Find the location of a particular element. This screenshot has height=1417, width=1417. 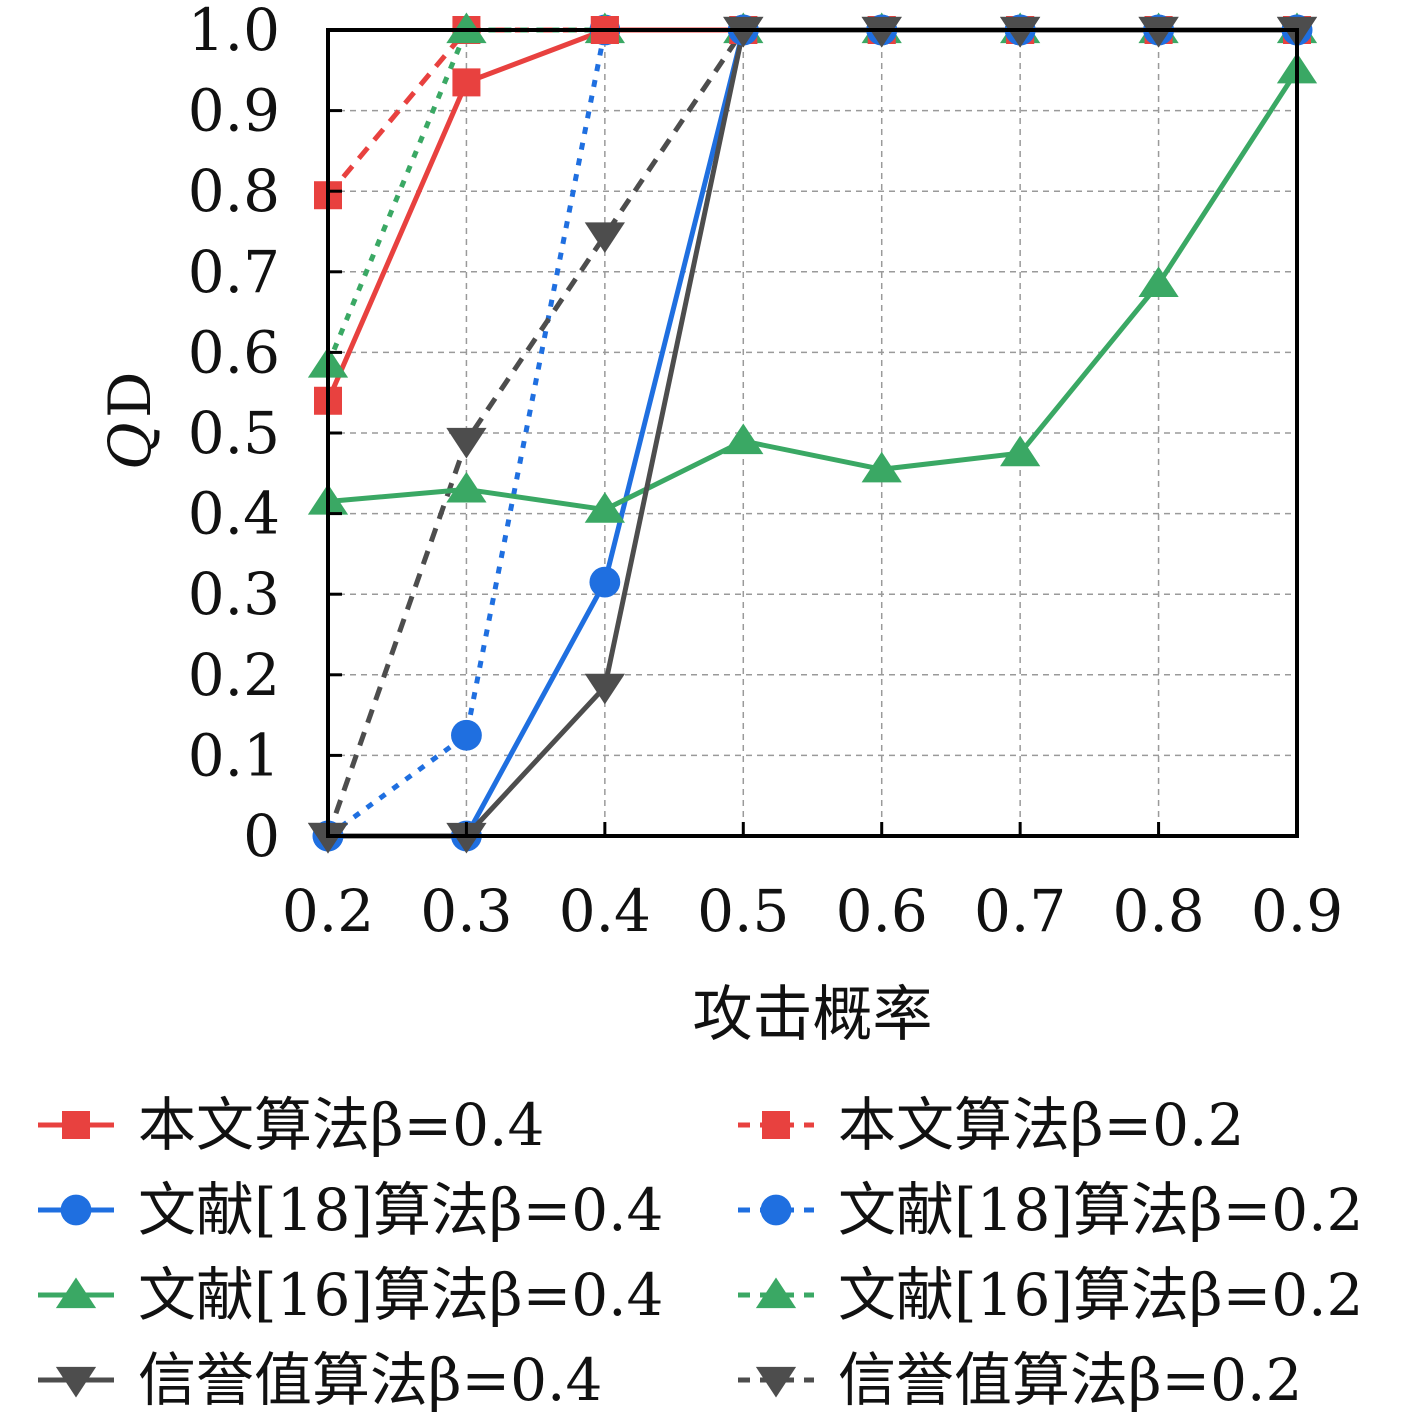

y-tick-label: 1.0 is located at coordinates (234, 32).